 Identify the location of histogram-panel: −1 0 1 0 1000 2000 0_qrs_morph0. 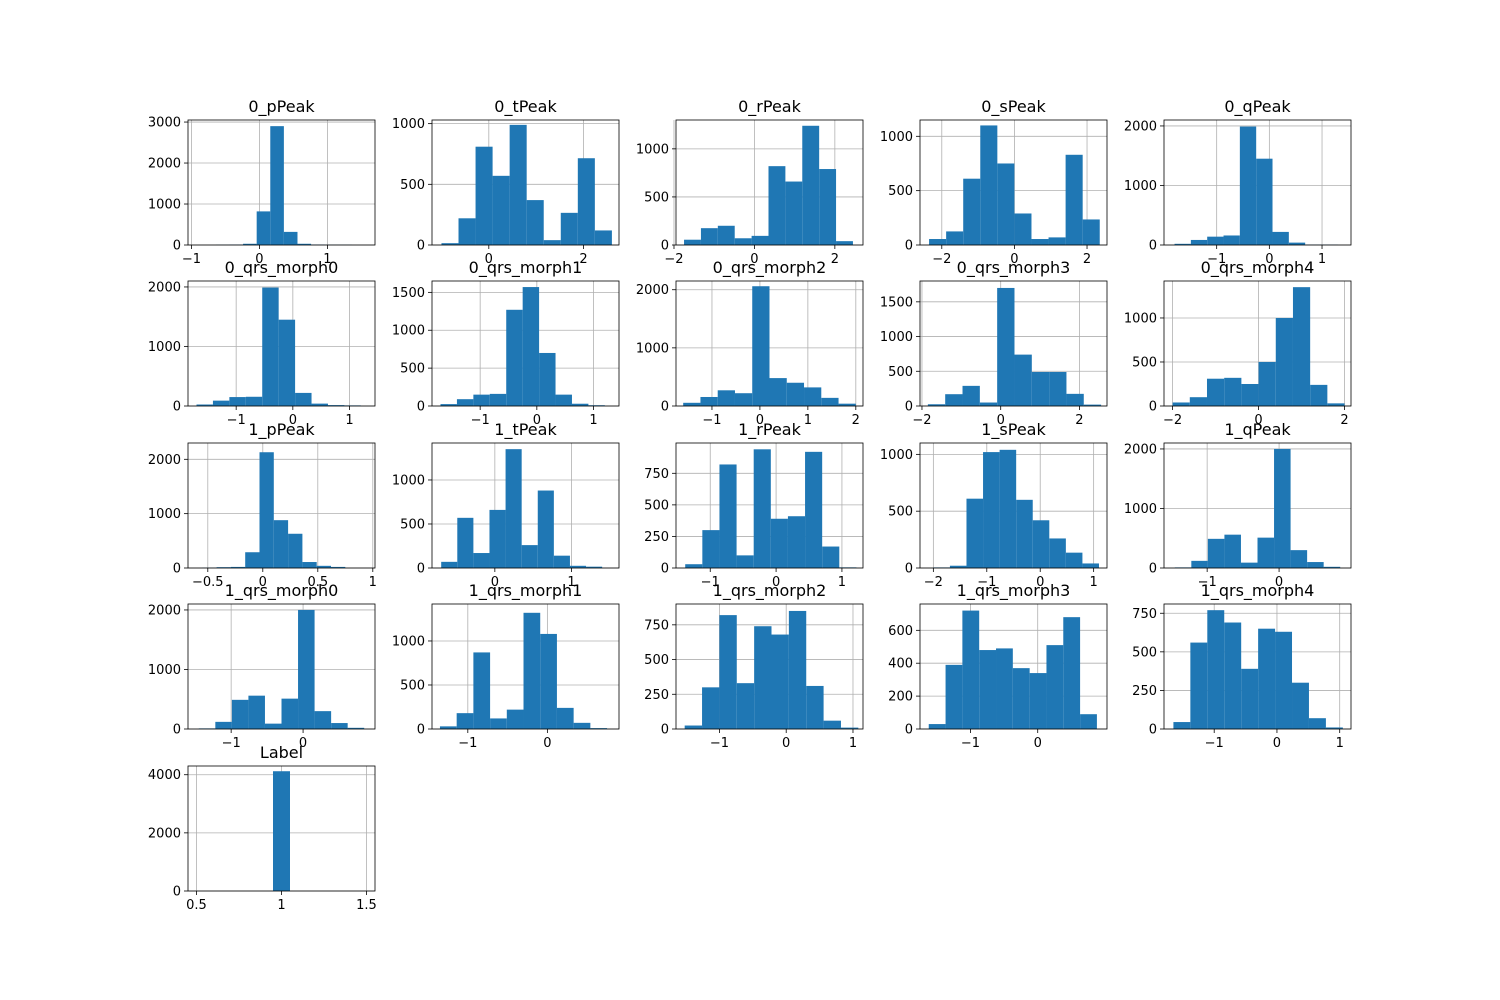
(262, 343).